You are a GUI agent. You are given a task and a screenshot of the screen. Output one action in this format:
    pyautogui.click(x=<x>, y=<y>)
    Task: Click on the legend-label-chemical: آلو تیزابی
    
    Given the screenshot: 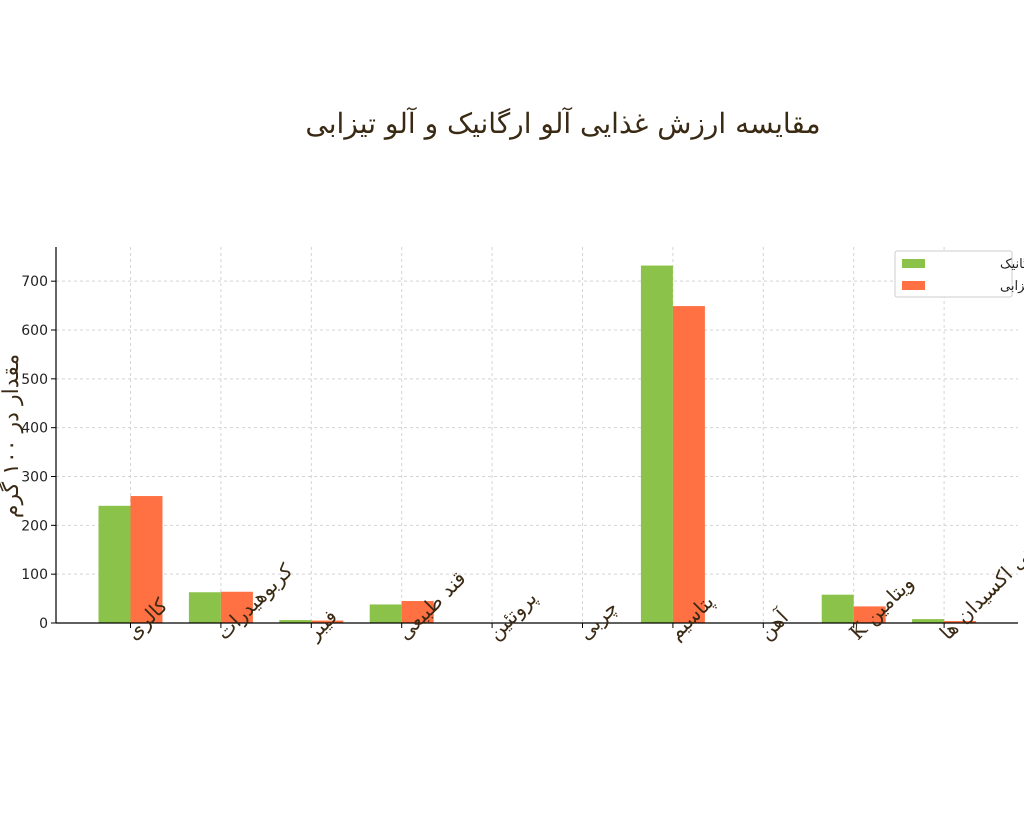 What is the action you would take?
    pyautogui.click(x=1012, y=285)
    